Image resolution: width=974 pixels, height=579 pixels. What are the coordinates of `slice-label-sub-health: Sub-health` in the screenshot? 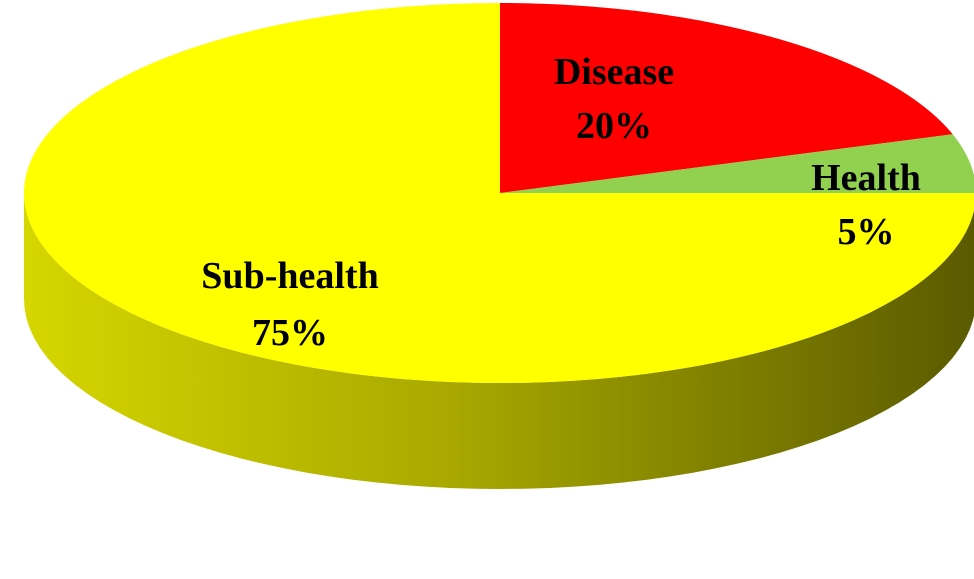 It's located at (289, 276).